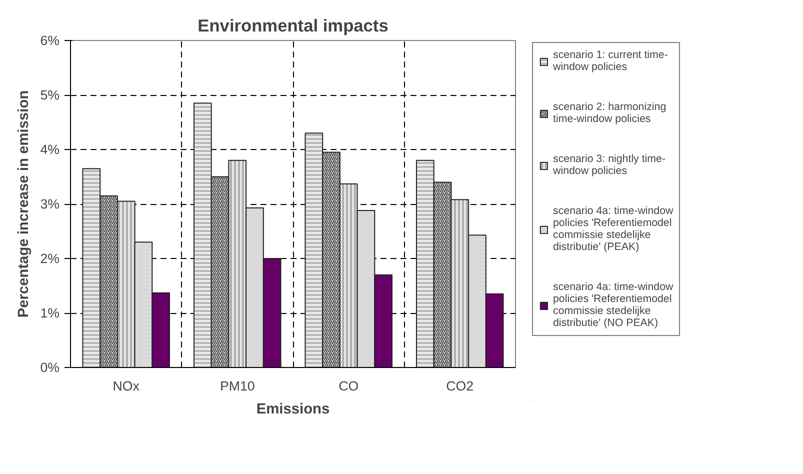 The height and width of the screenshot is (474, 803). Describe the element at coordinates (24, 204) in the screenshot. I see `y-axis-title: Percentage increase in emission` at that location.